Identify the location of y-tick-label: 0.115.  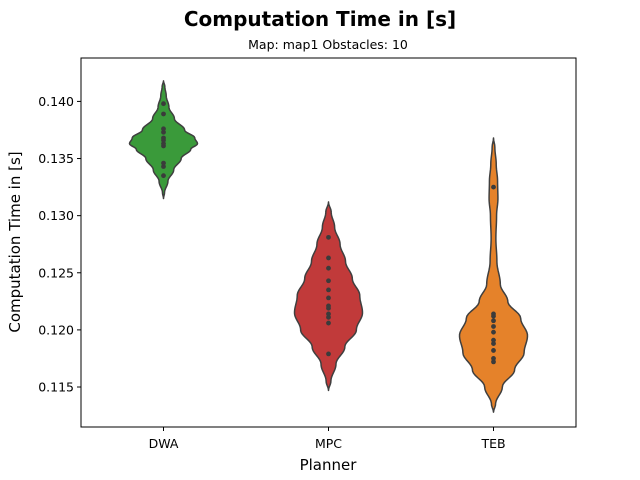
(56, 387).